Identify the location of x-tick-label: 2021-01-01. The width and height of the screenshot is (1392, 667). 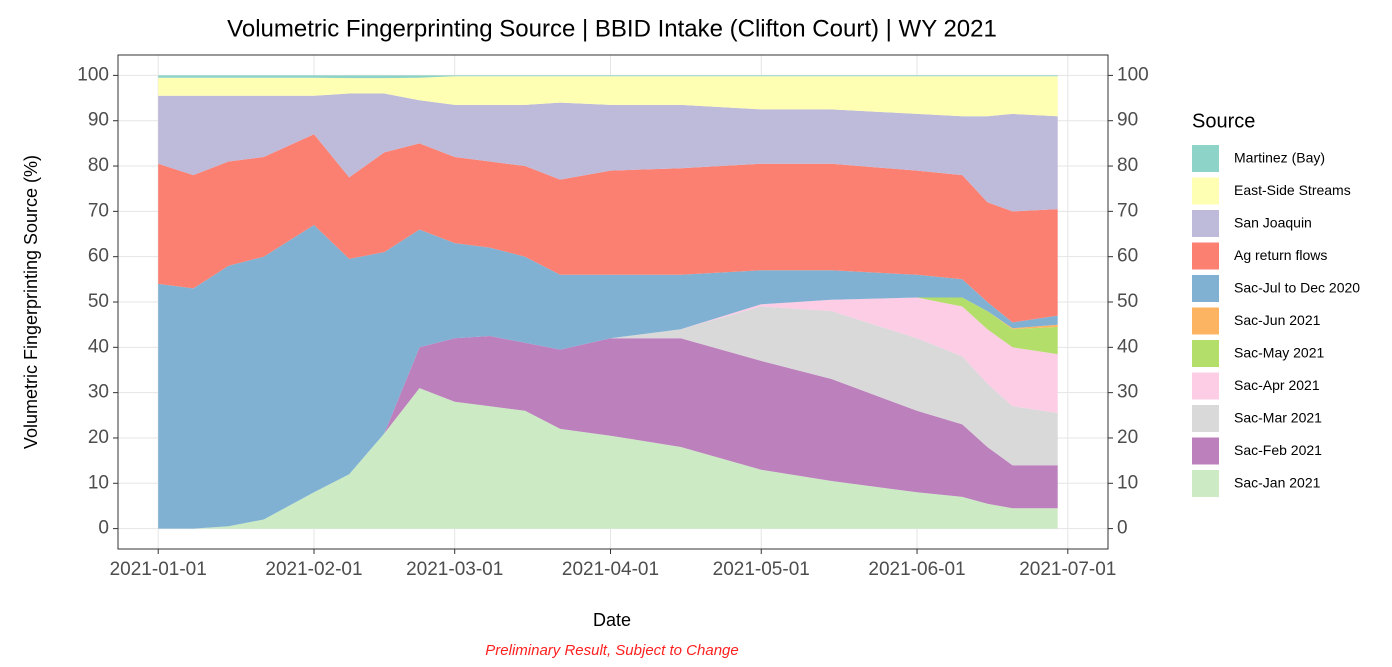
(158, 569).